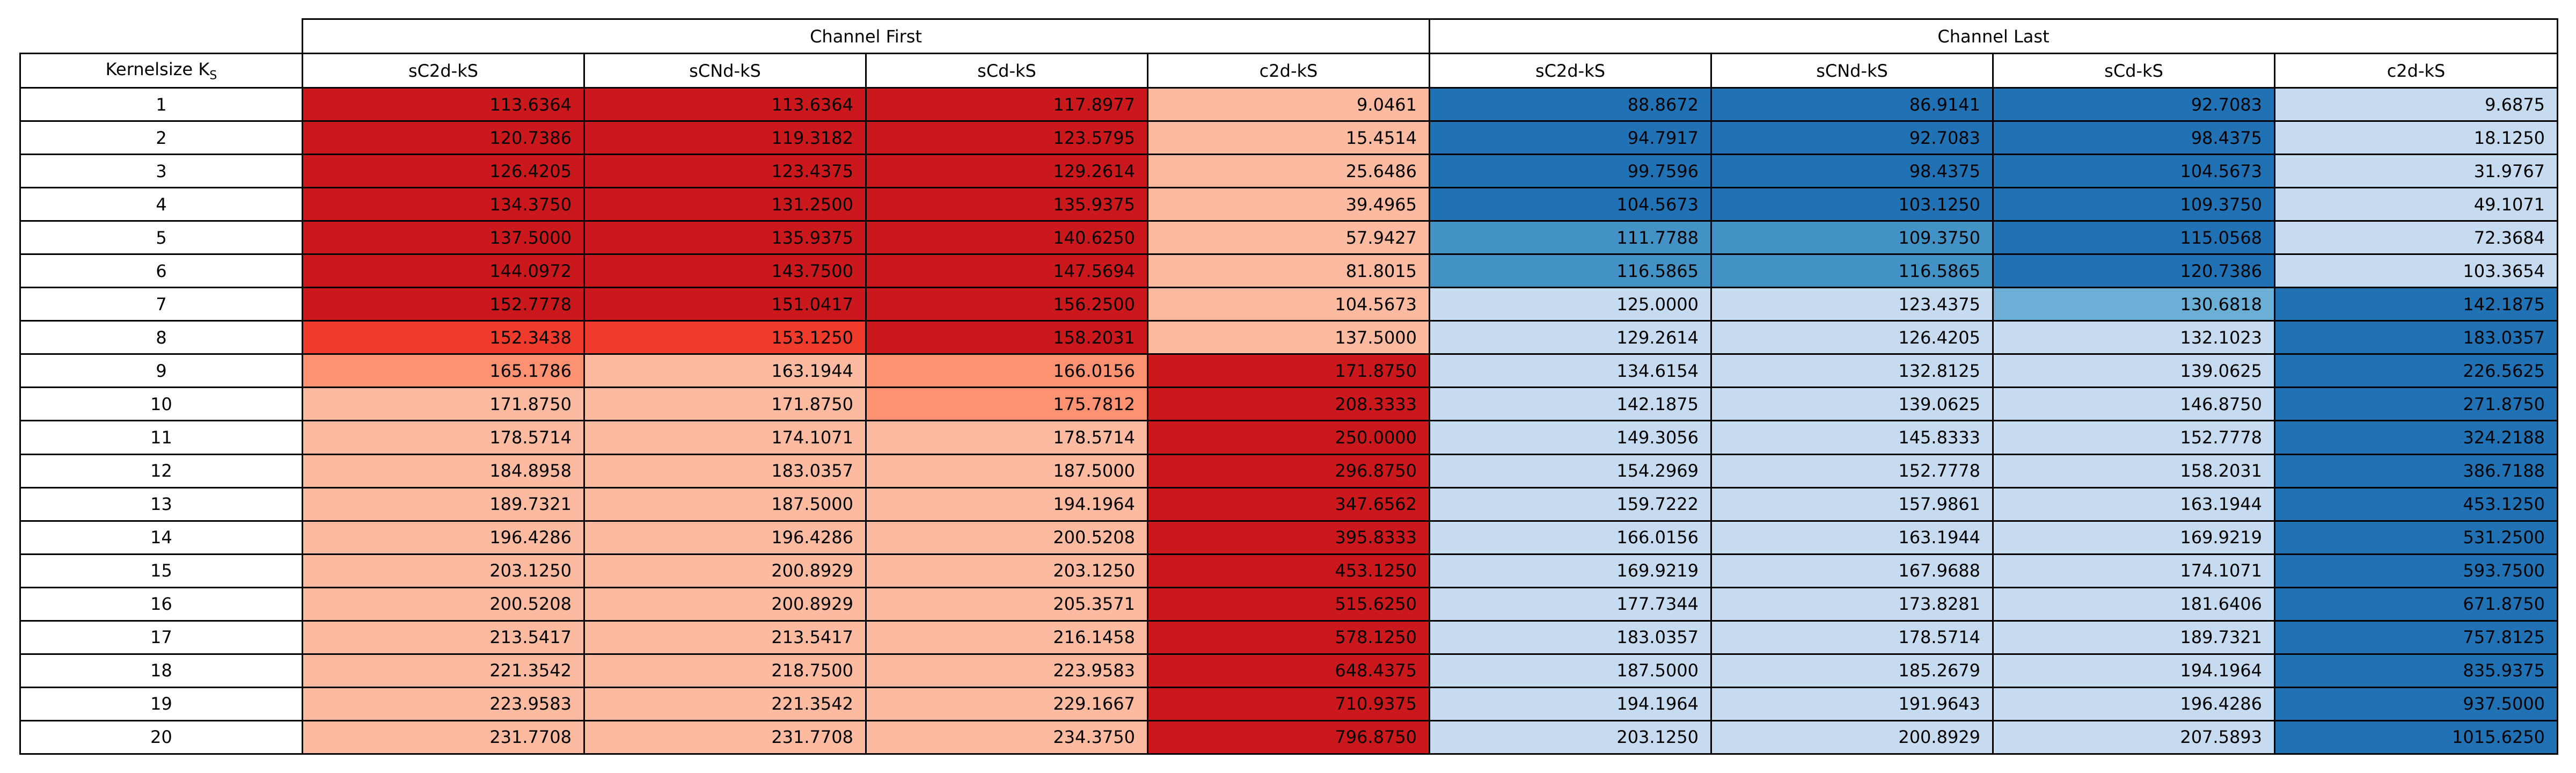 The width and height of the screenshot is (2576, 773). Describe the element at coordinates (1006, 171) in the screenshot. I see `value-cell: 129.2614` at that location.